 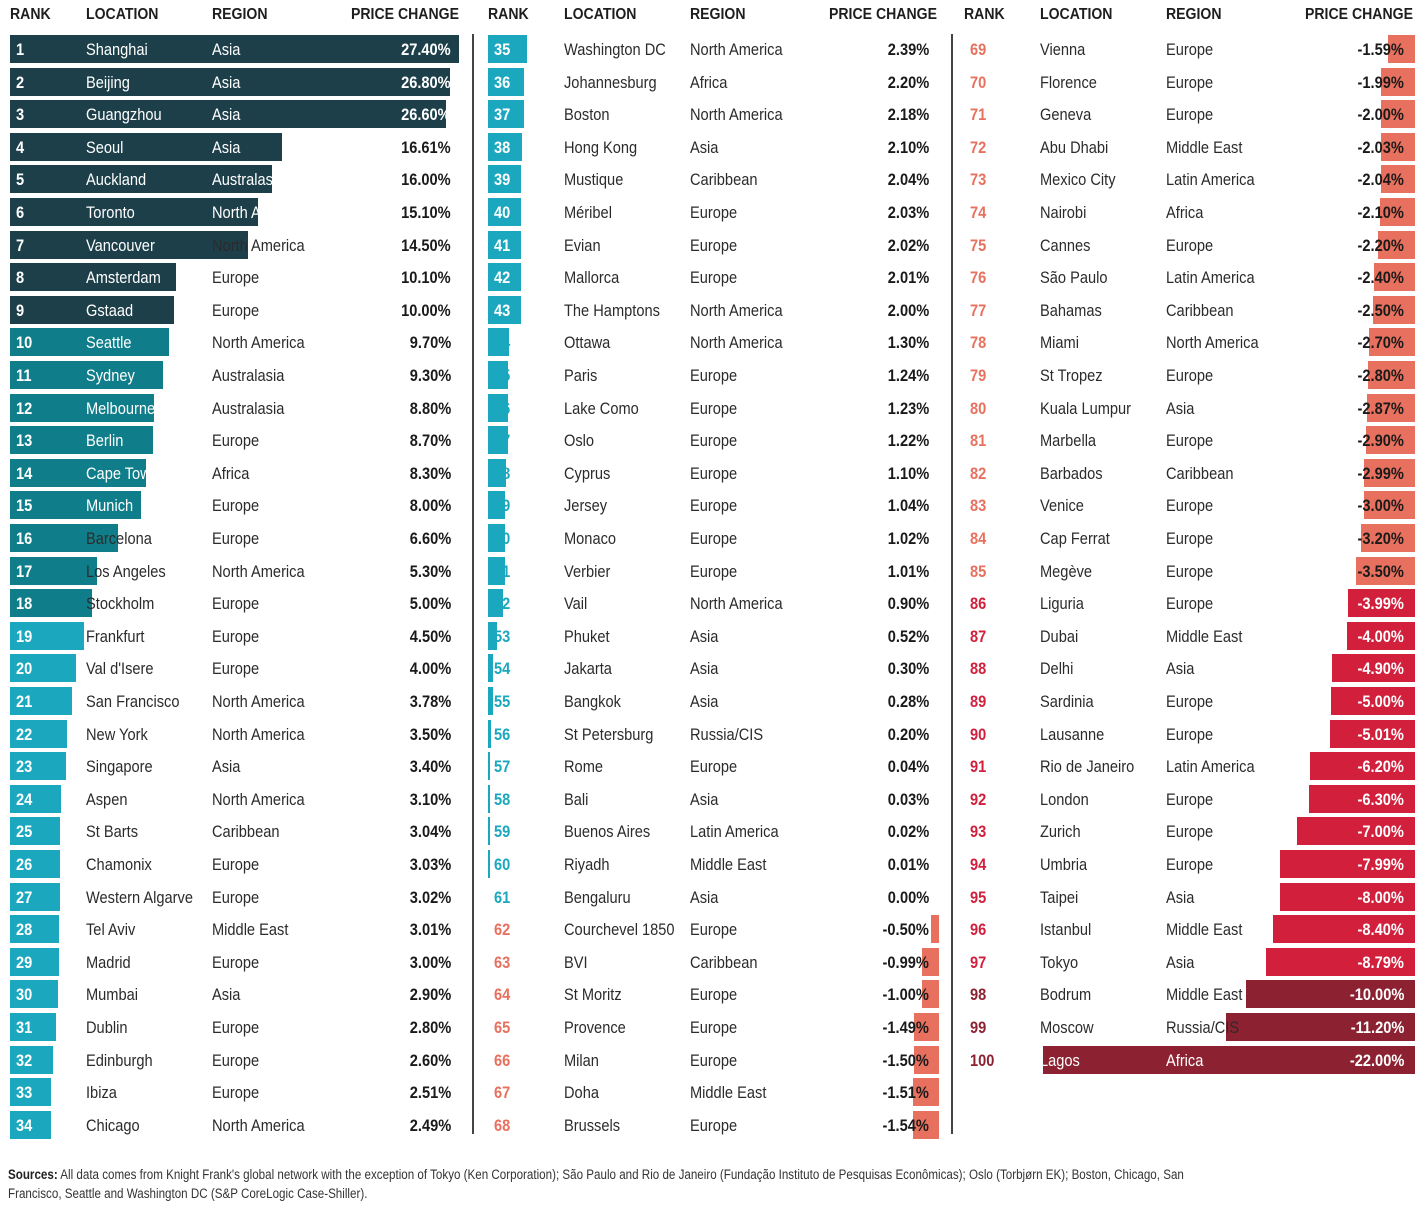 What do you see at coordinates (1190, 81) in the screenshot?
I see `table-row: 70 Florence Europe -1.99%` at bounding box center [1190, 81].